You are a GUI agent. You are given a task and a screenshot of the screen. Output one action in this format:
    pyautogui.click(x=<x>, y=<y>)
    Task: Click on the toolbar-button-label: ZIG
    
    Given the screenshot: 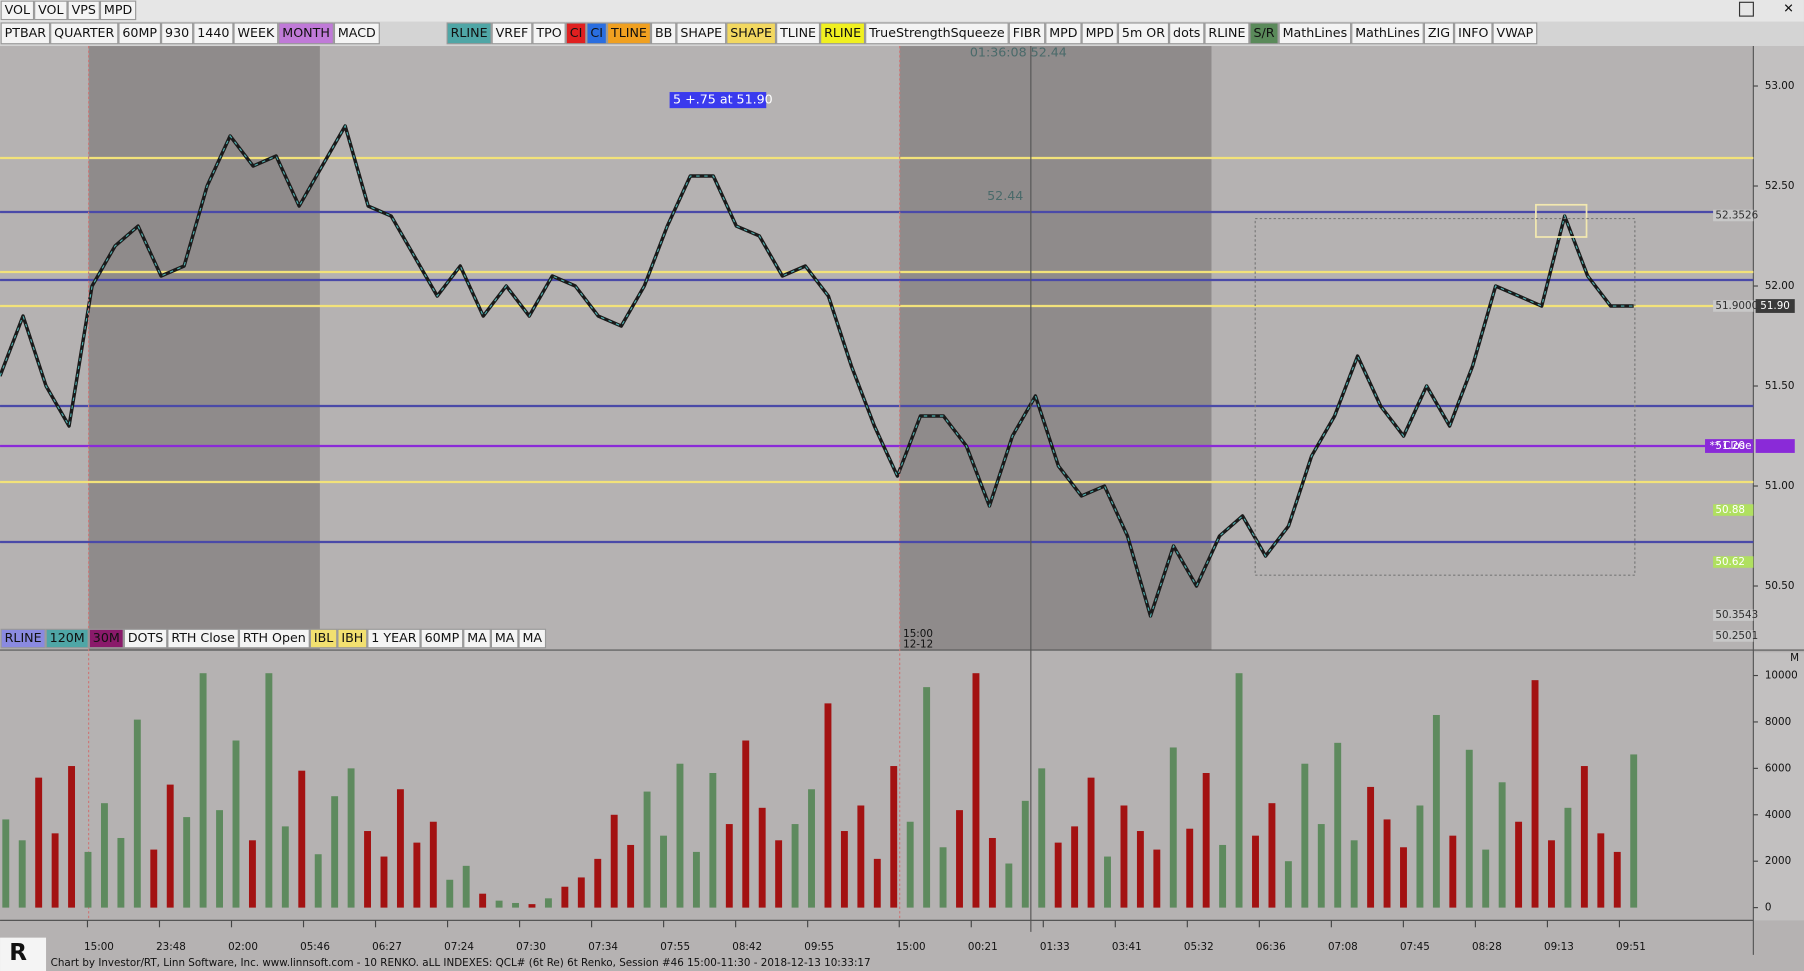 What is the action you would take?
    pyautogui.click(x=1439, y=32)
    